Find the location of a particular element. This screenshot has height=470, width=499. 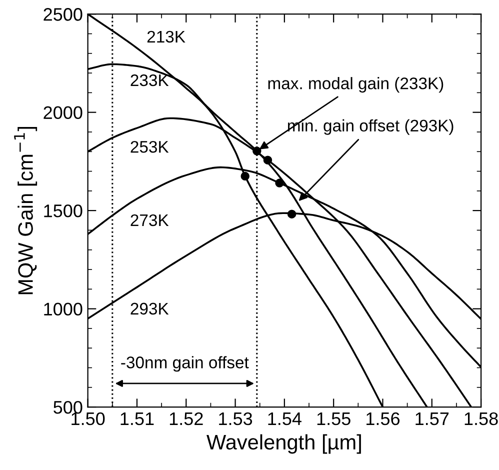

x-tick-label: 1.52 is located at coordinates (186, 419).